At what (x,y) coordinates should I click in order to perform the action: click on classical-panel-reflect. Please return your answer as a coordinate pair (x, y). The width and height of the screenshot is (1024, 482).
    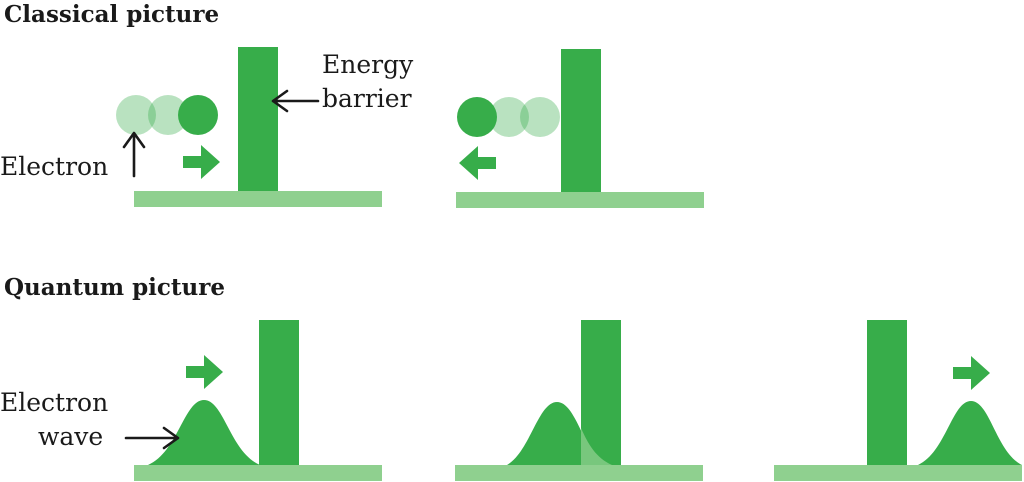
    Looking at the image, I should click on (580, 128).